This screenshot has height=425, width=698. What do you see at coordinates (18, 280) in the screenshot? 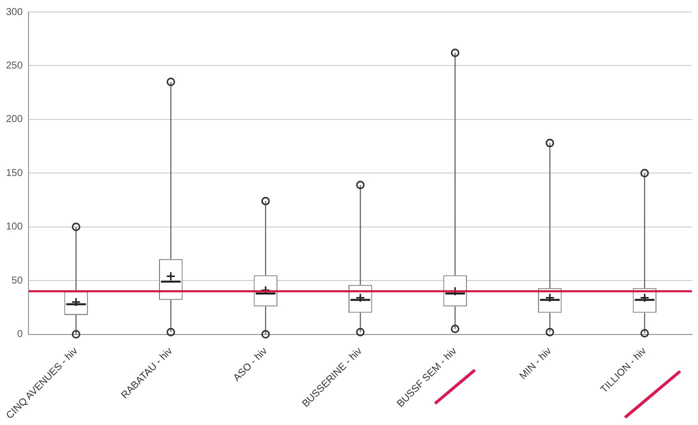
I see `y-tick-label: 50` at bounding box center [18, 280].